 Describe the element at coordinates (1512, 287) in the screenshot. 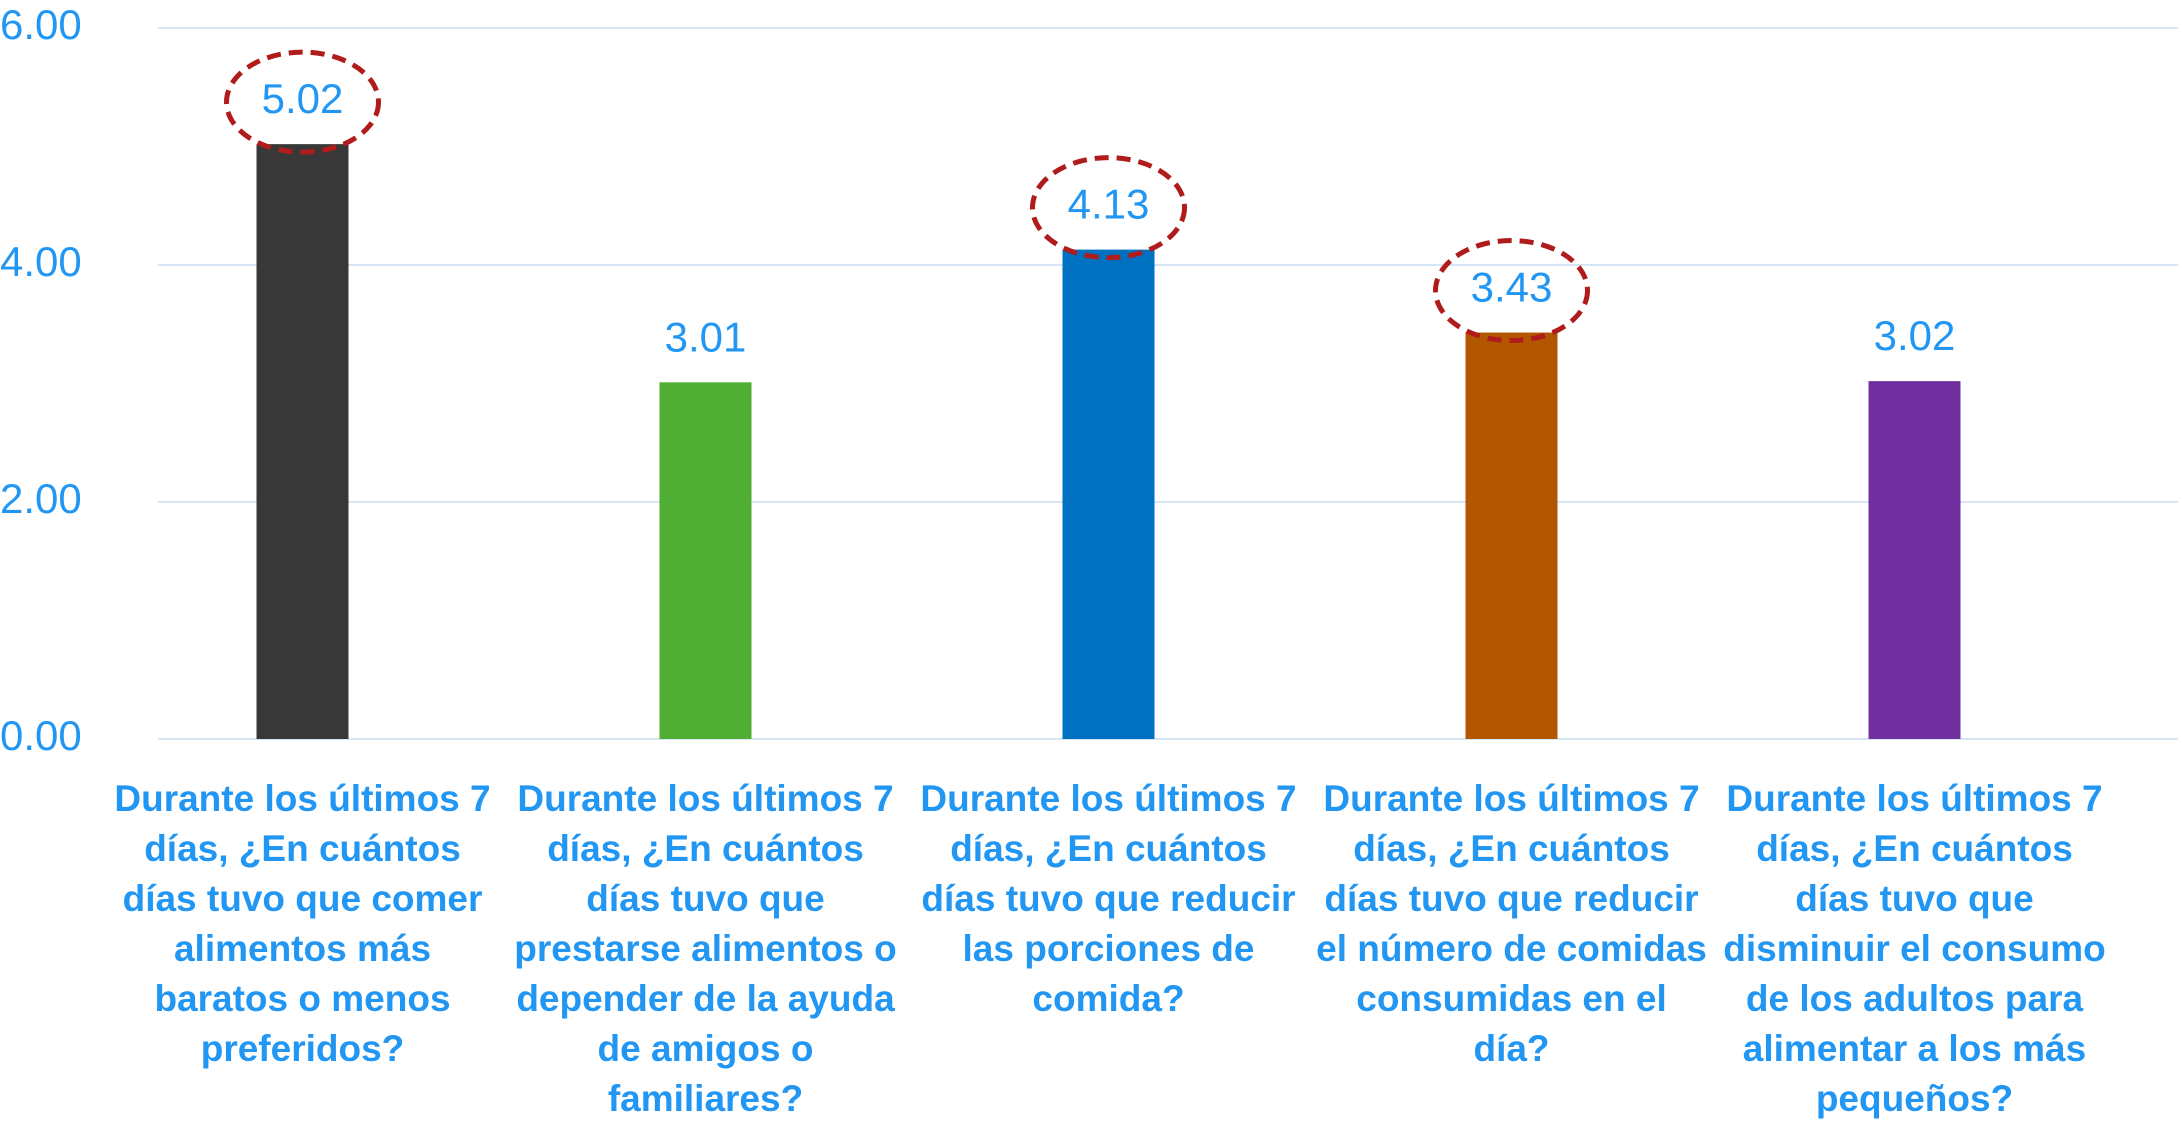

I see `value-label: 3.43` at that location.